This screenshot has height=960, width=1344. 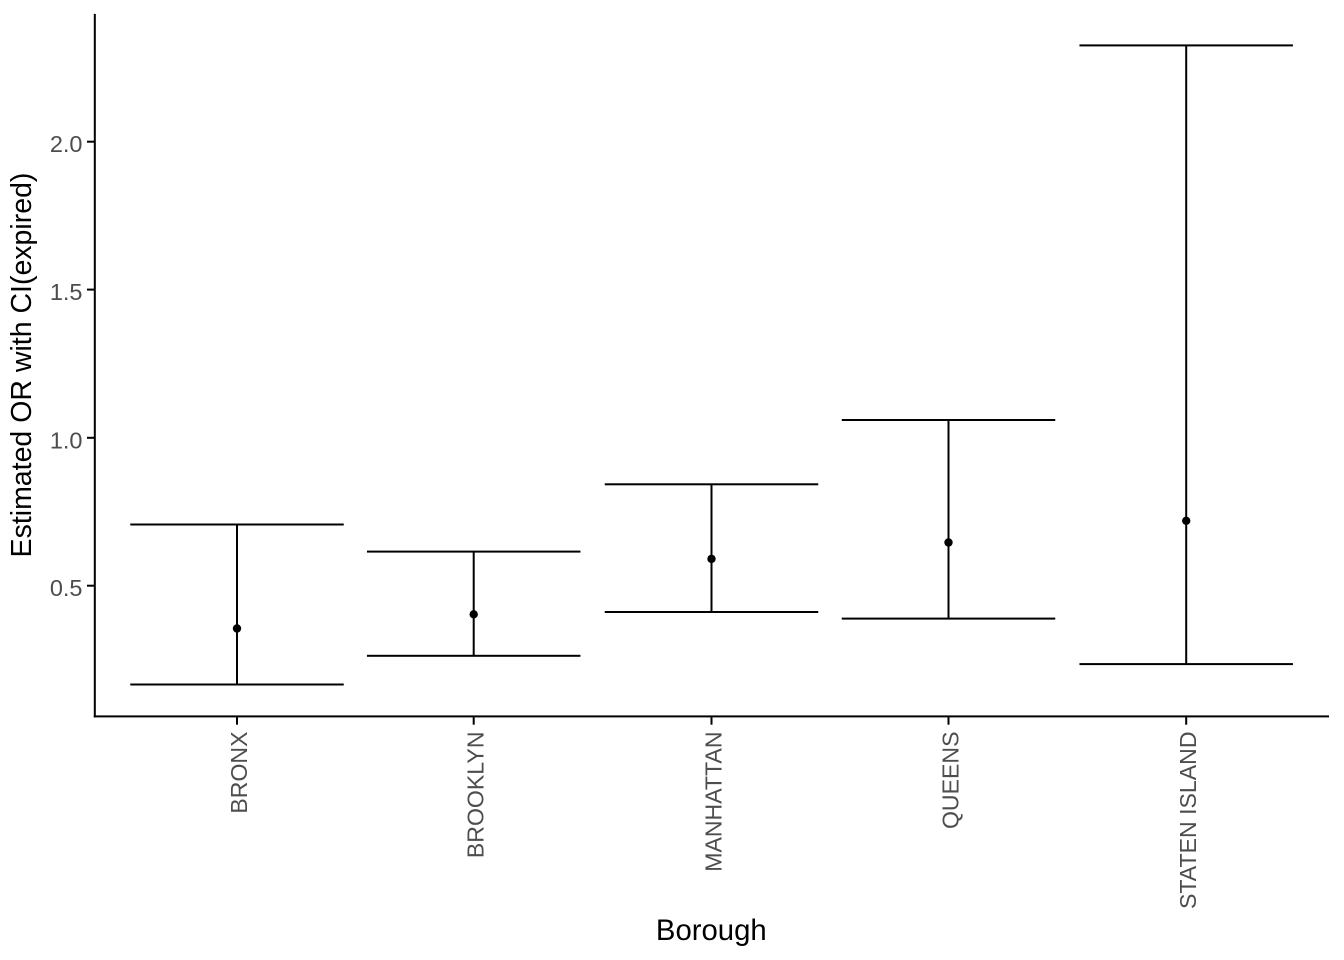 What do you see at coordinates (239, 773) in the screenshot?
I see `svg-text: BRONX` at bounding box center [239, 773].